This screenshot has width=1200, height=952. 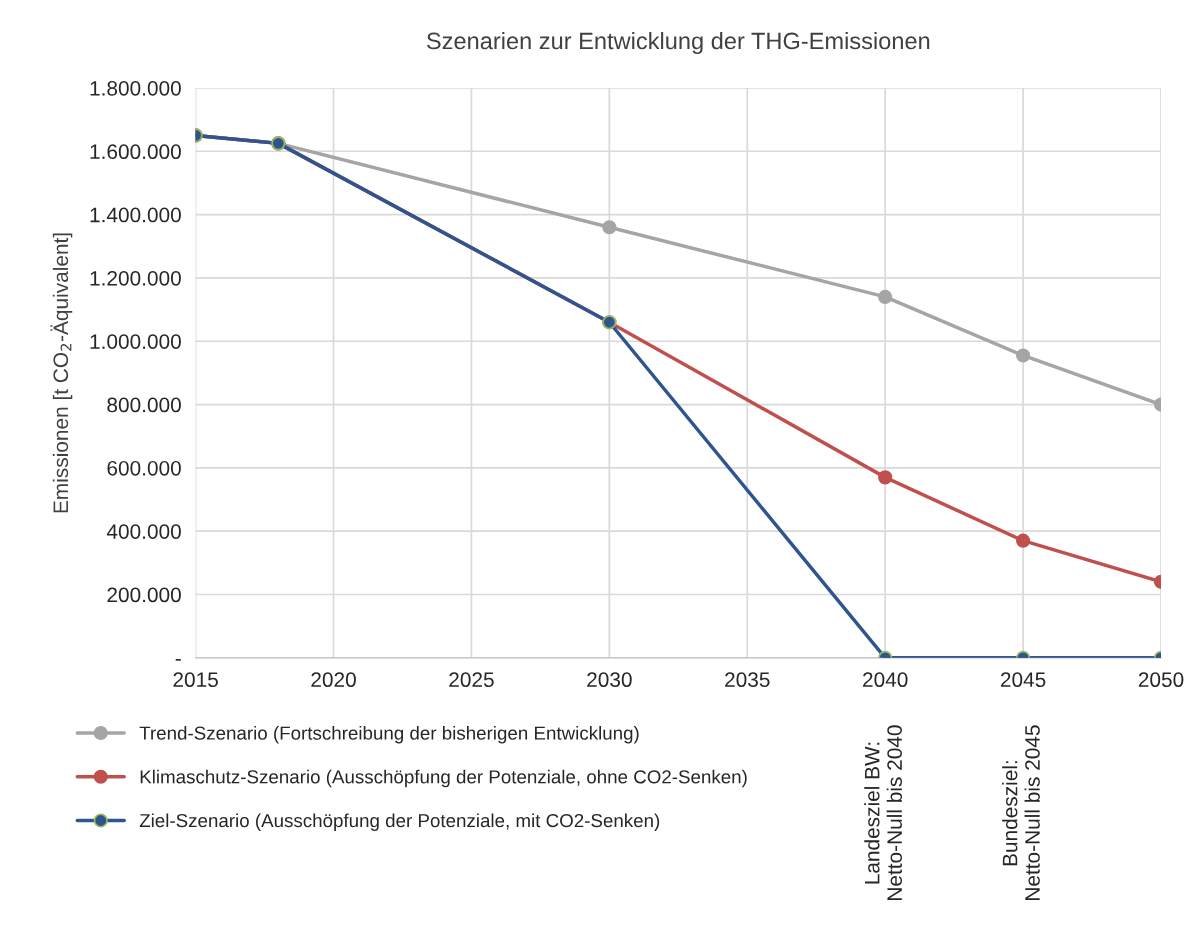 I want to click on x-tick-label: 2030, so click(x=609, y=680).